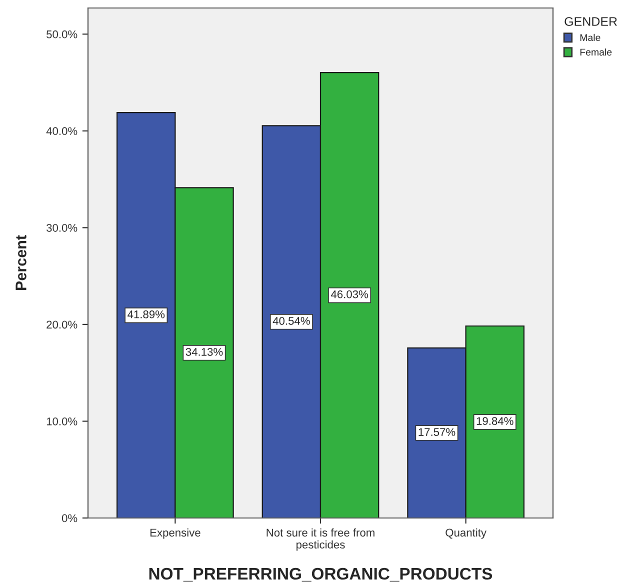 The height and width of the screenshot is (588, 617). What do you see at coordinates (62, 34) in the screenshot?
I see `y-tick-label: 50.0%` at bounding box center [62, 34].